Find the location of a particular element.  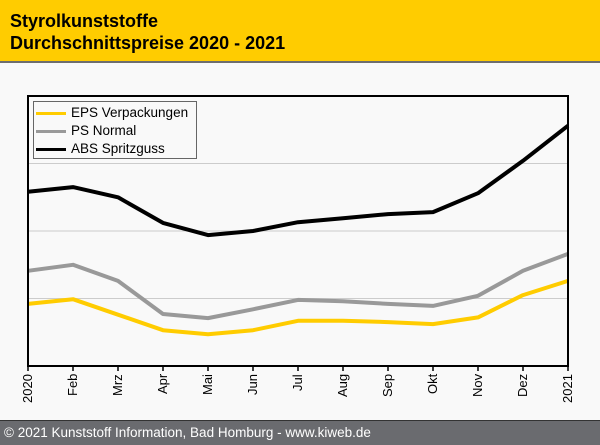

x-tick-label: 2020 is located at coordinates (28, 388).